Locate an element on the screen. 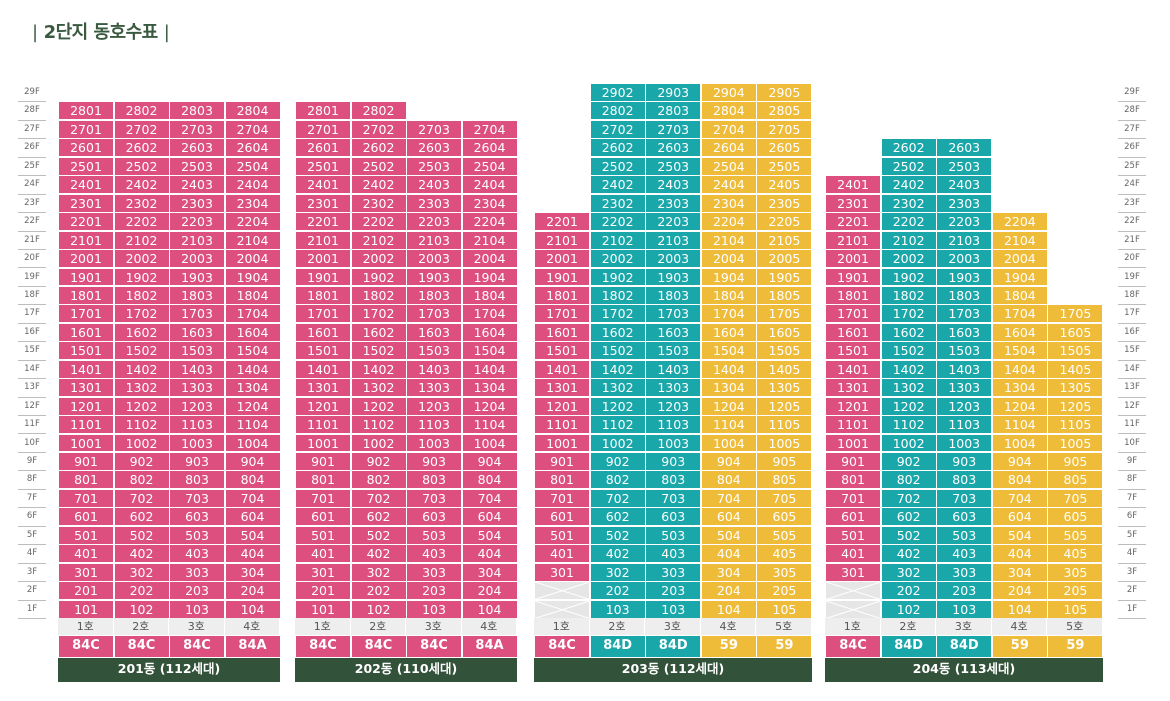 The width and height of the screenshot is (1170, 701). unit-cell: 2804 is located at coordinates (728, 111).